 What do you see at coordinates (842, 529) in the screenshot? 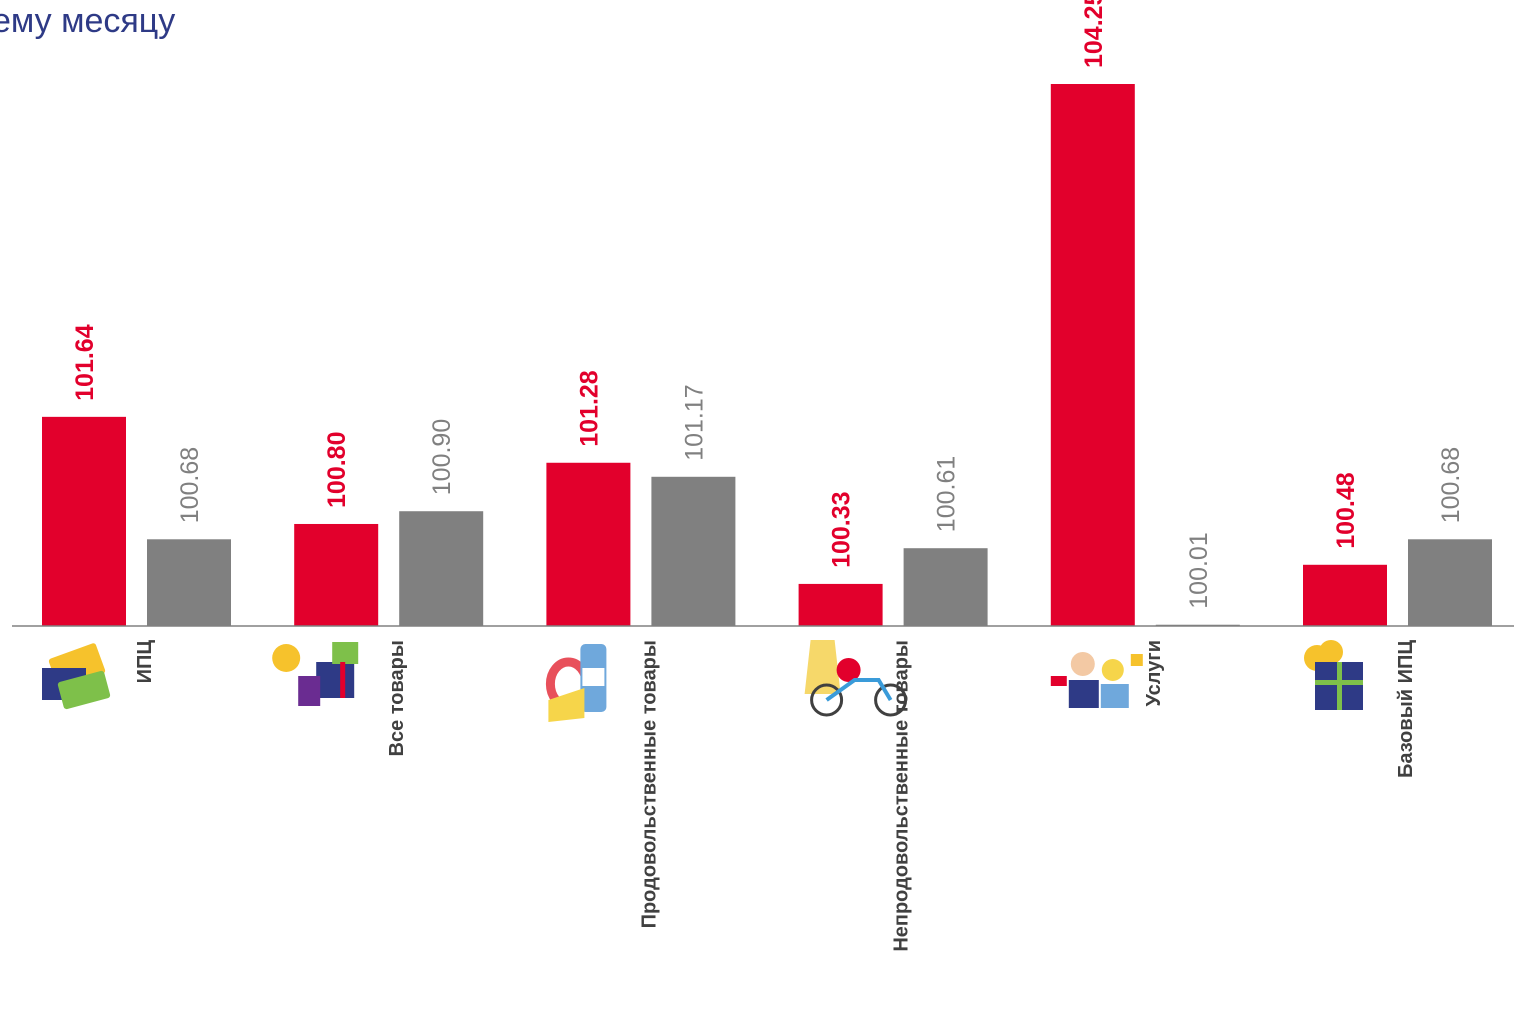
I see `data-label-a-3: 100.33` at bounding box center [842, 529].